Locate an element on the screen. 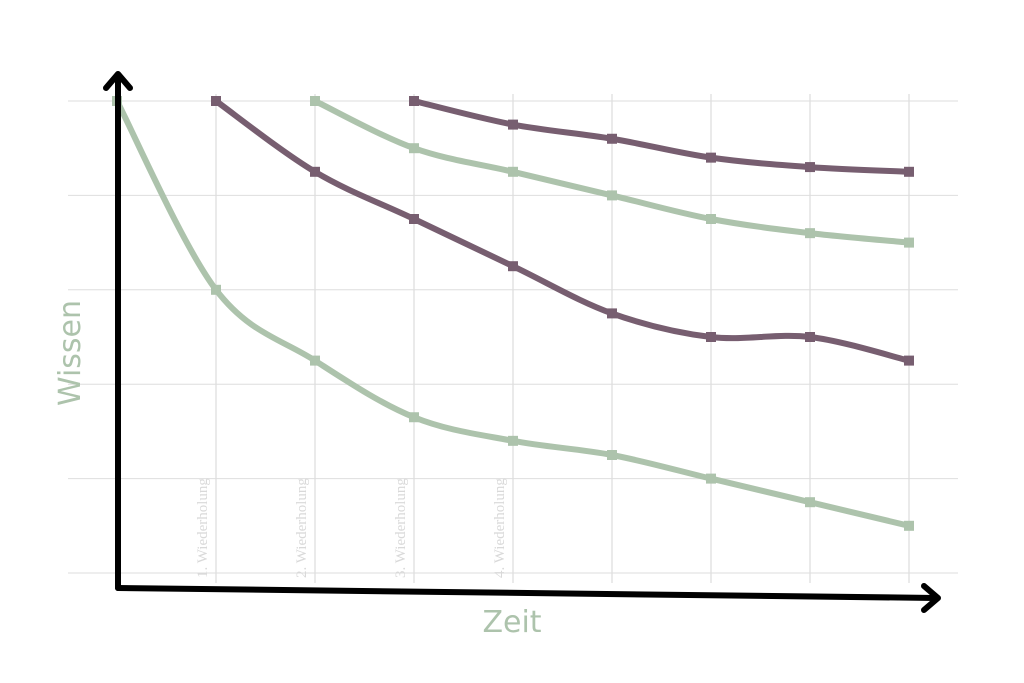  repetition-label: 3. Wiederholung is located at coordinates (401, 528).